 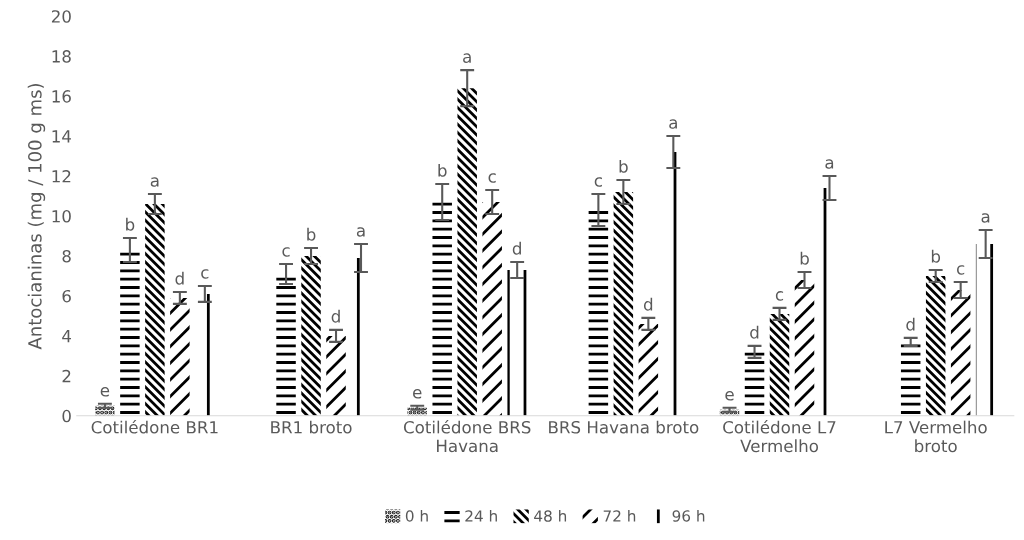 What do you see at coordinates (416, 515) in the screenshot?
I see `legend-label: 0 h` at bounding box center [416, 515].